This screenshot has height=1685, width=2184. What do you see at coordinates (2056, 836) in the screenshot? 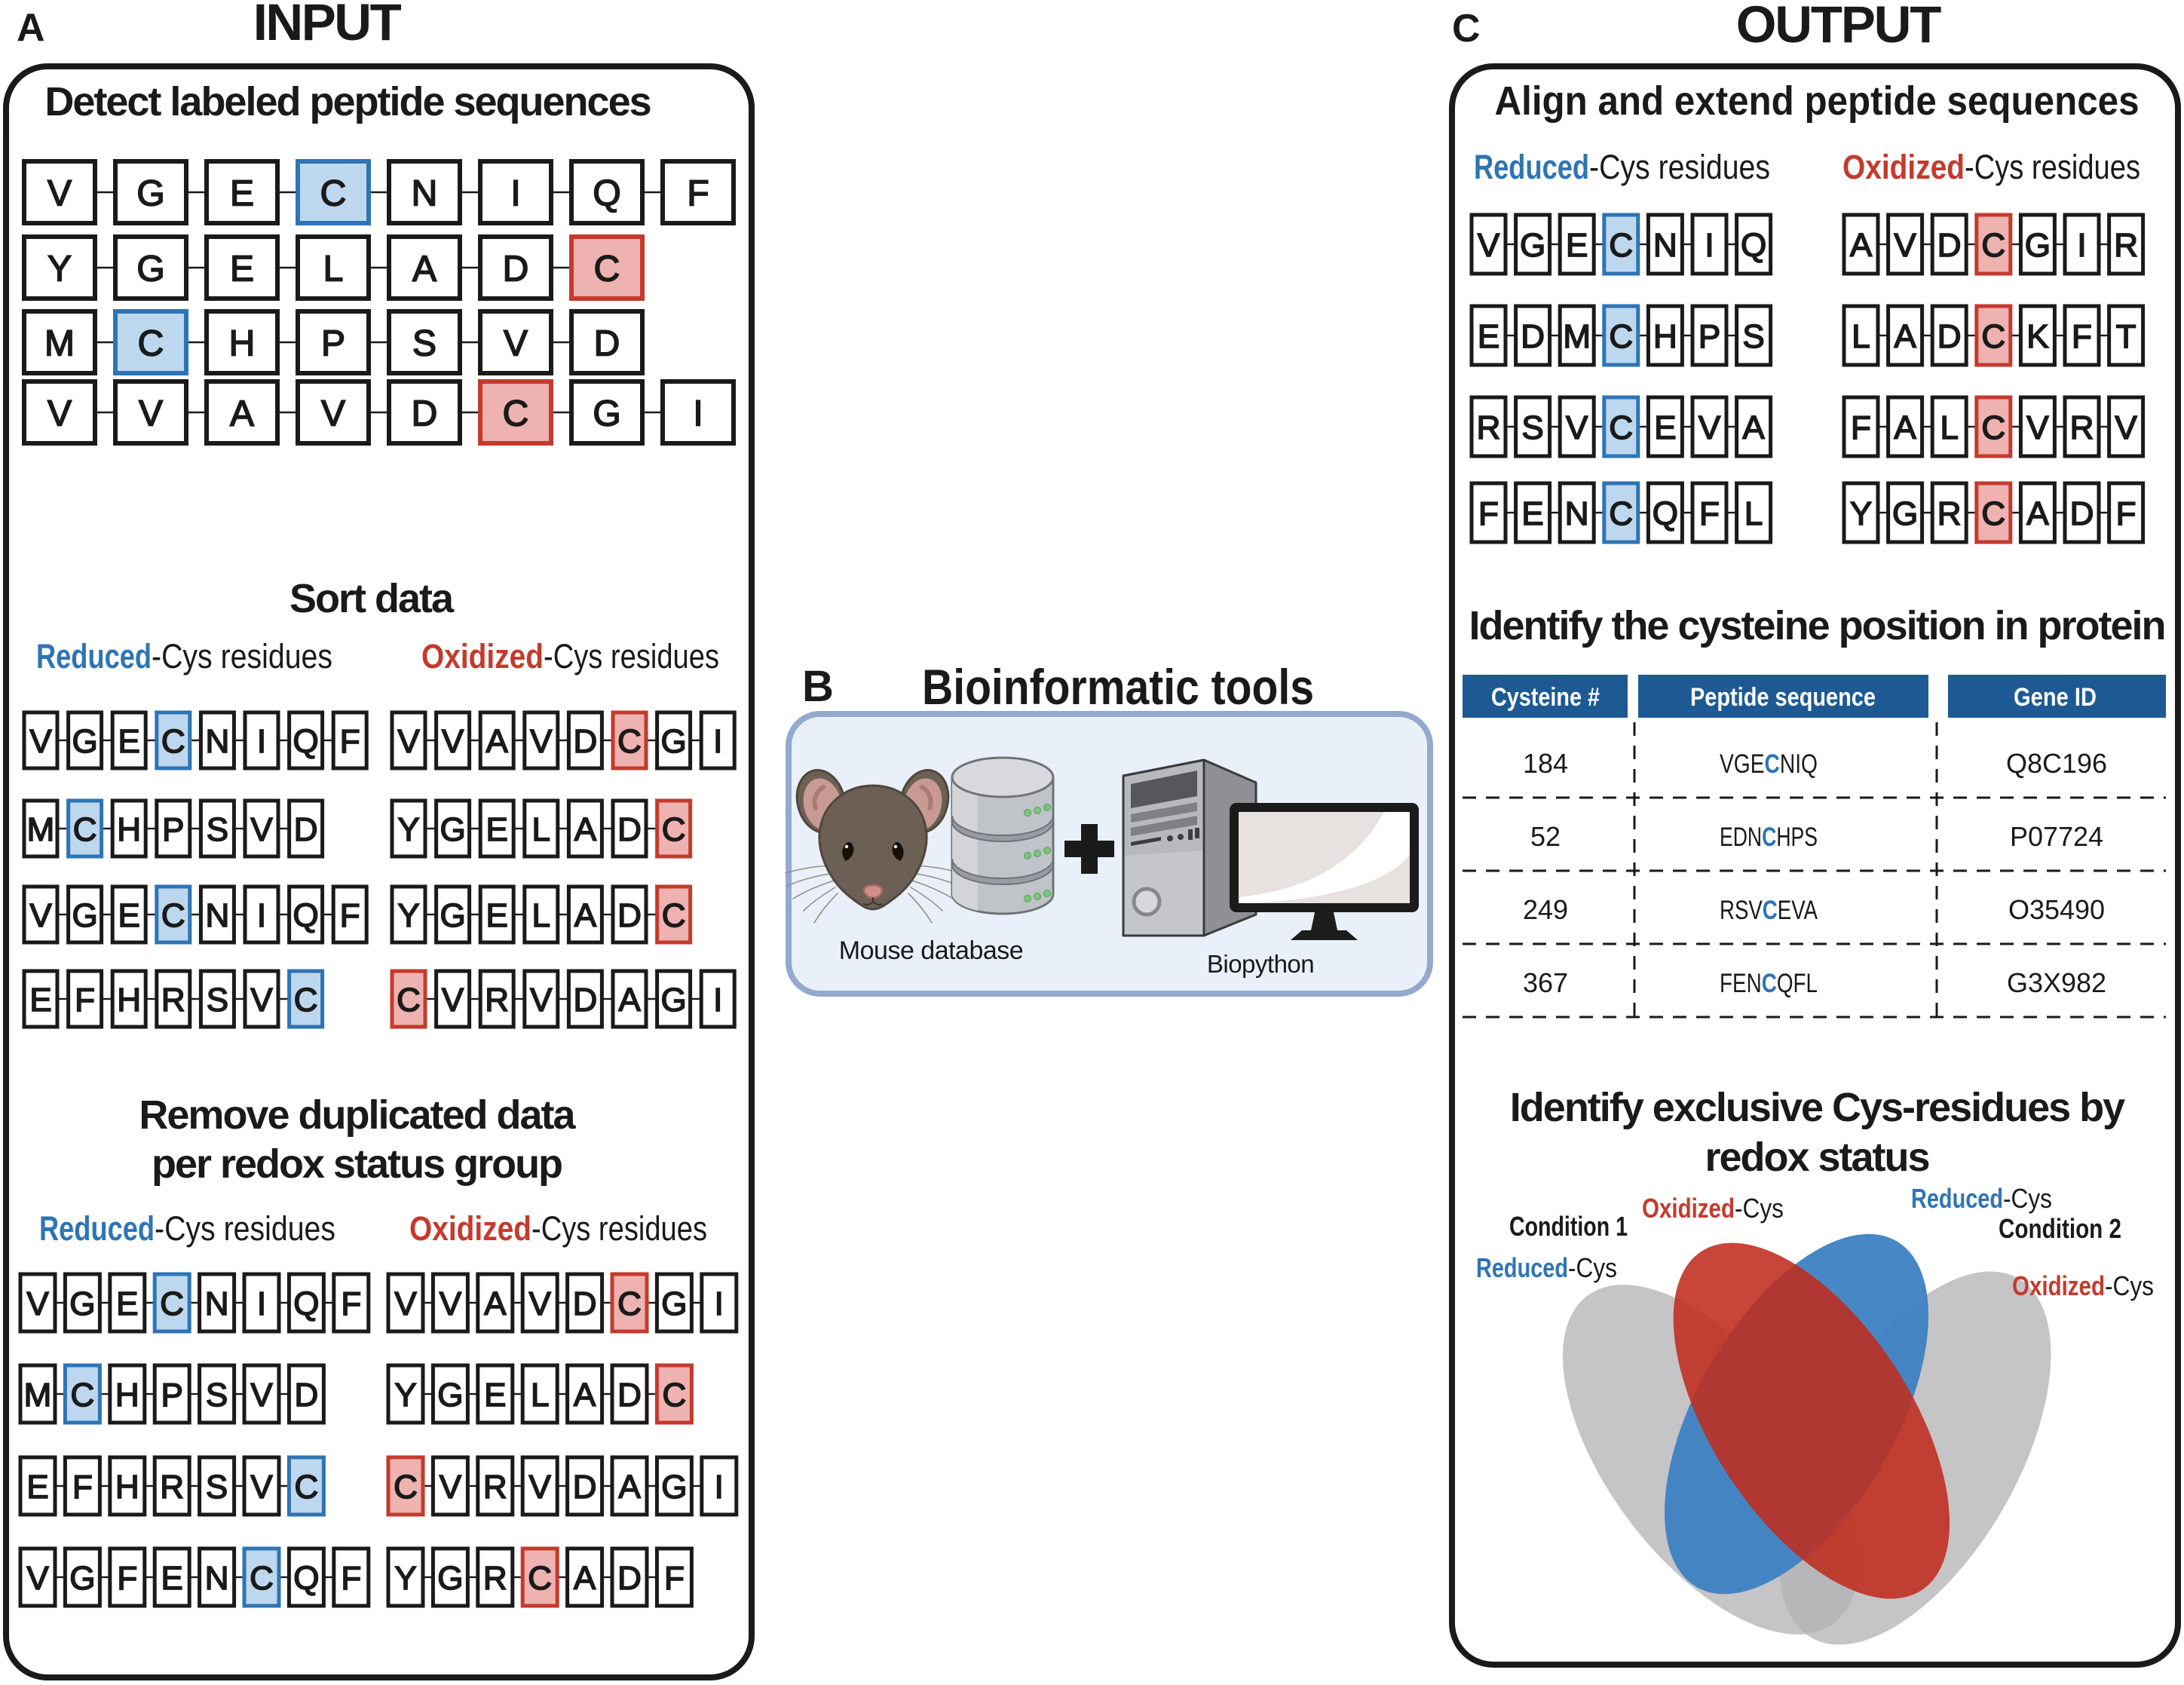
I see `svg-text: P07724` at bounding box center [2056, 836].